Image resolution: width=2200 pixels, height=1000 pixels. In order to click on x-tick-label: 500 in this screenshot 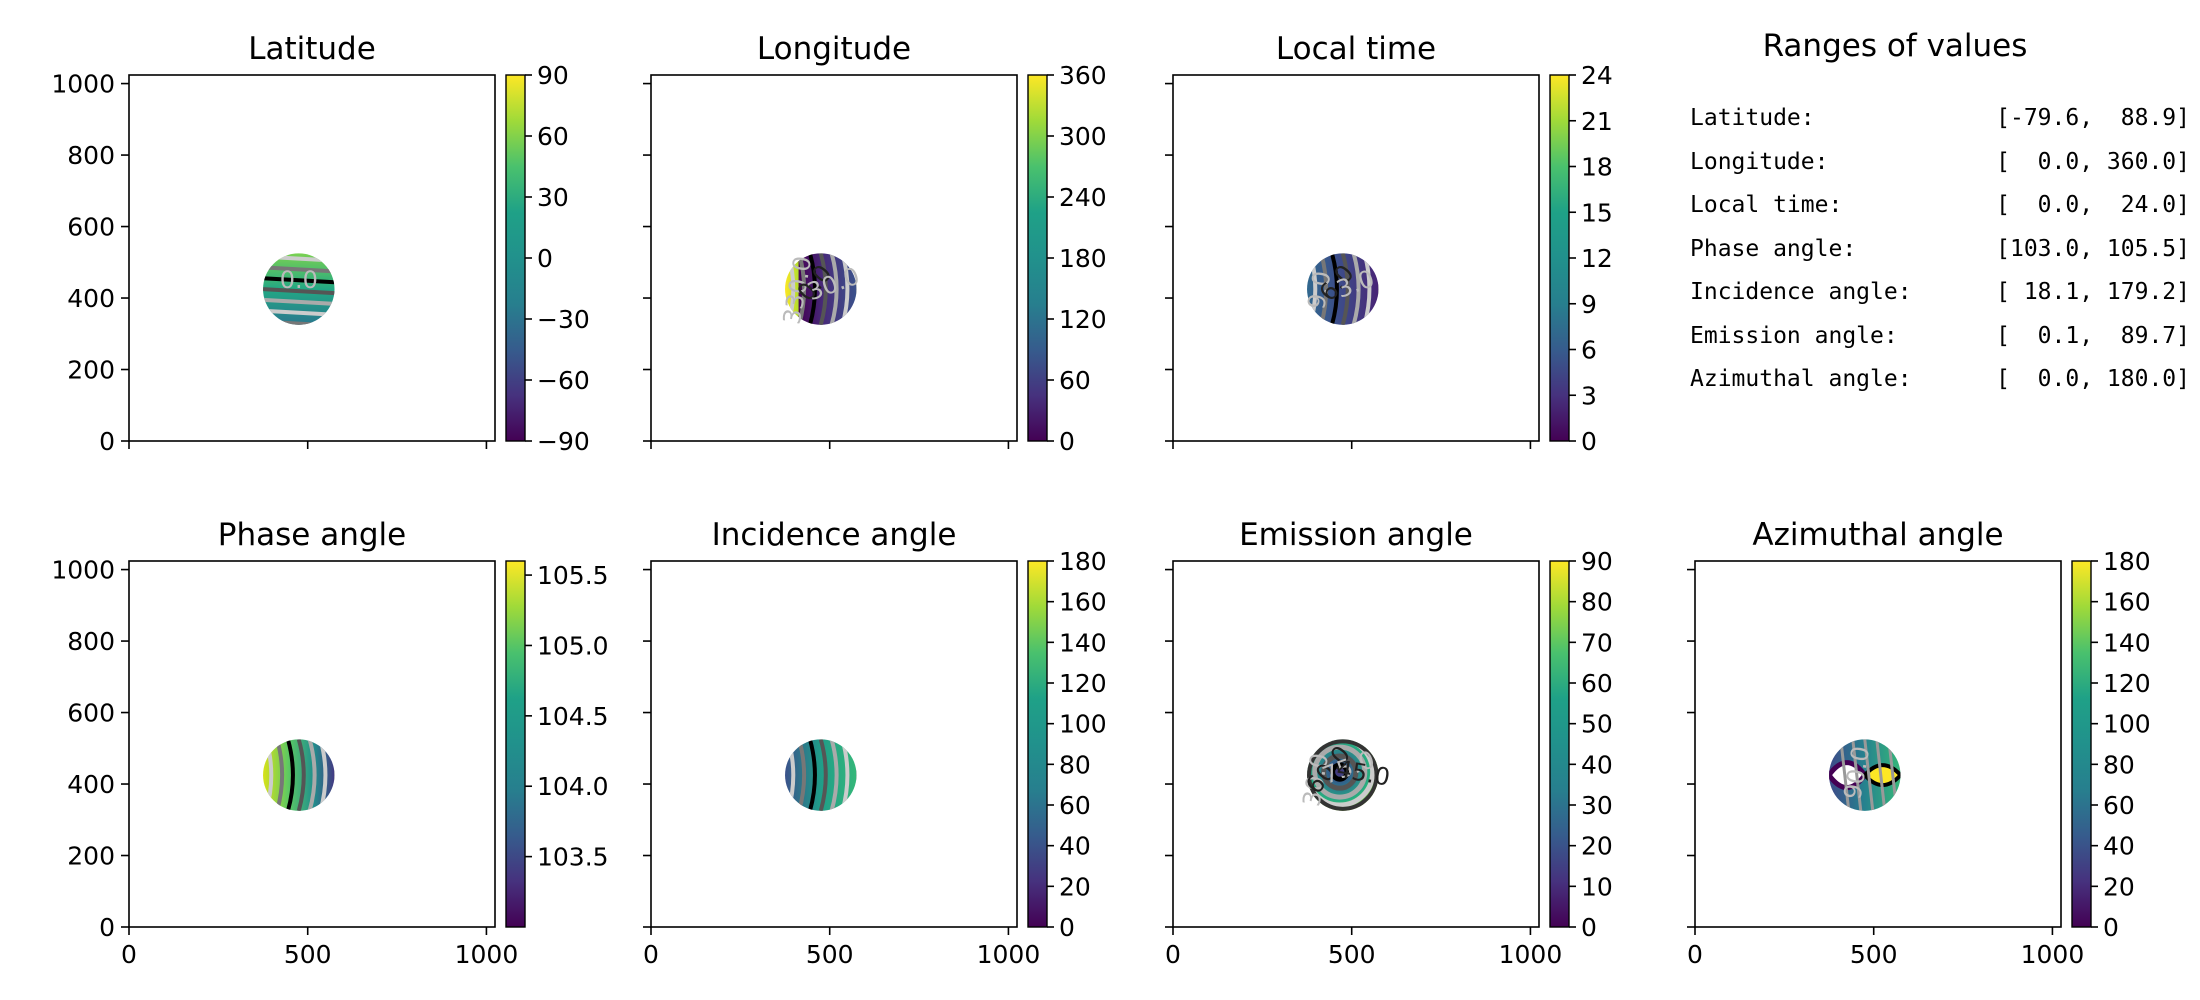, I will do `click(1874, 954)`.